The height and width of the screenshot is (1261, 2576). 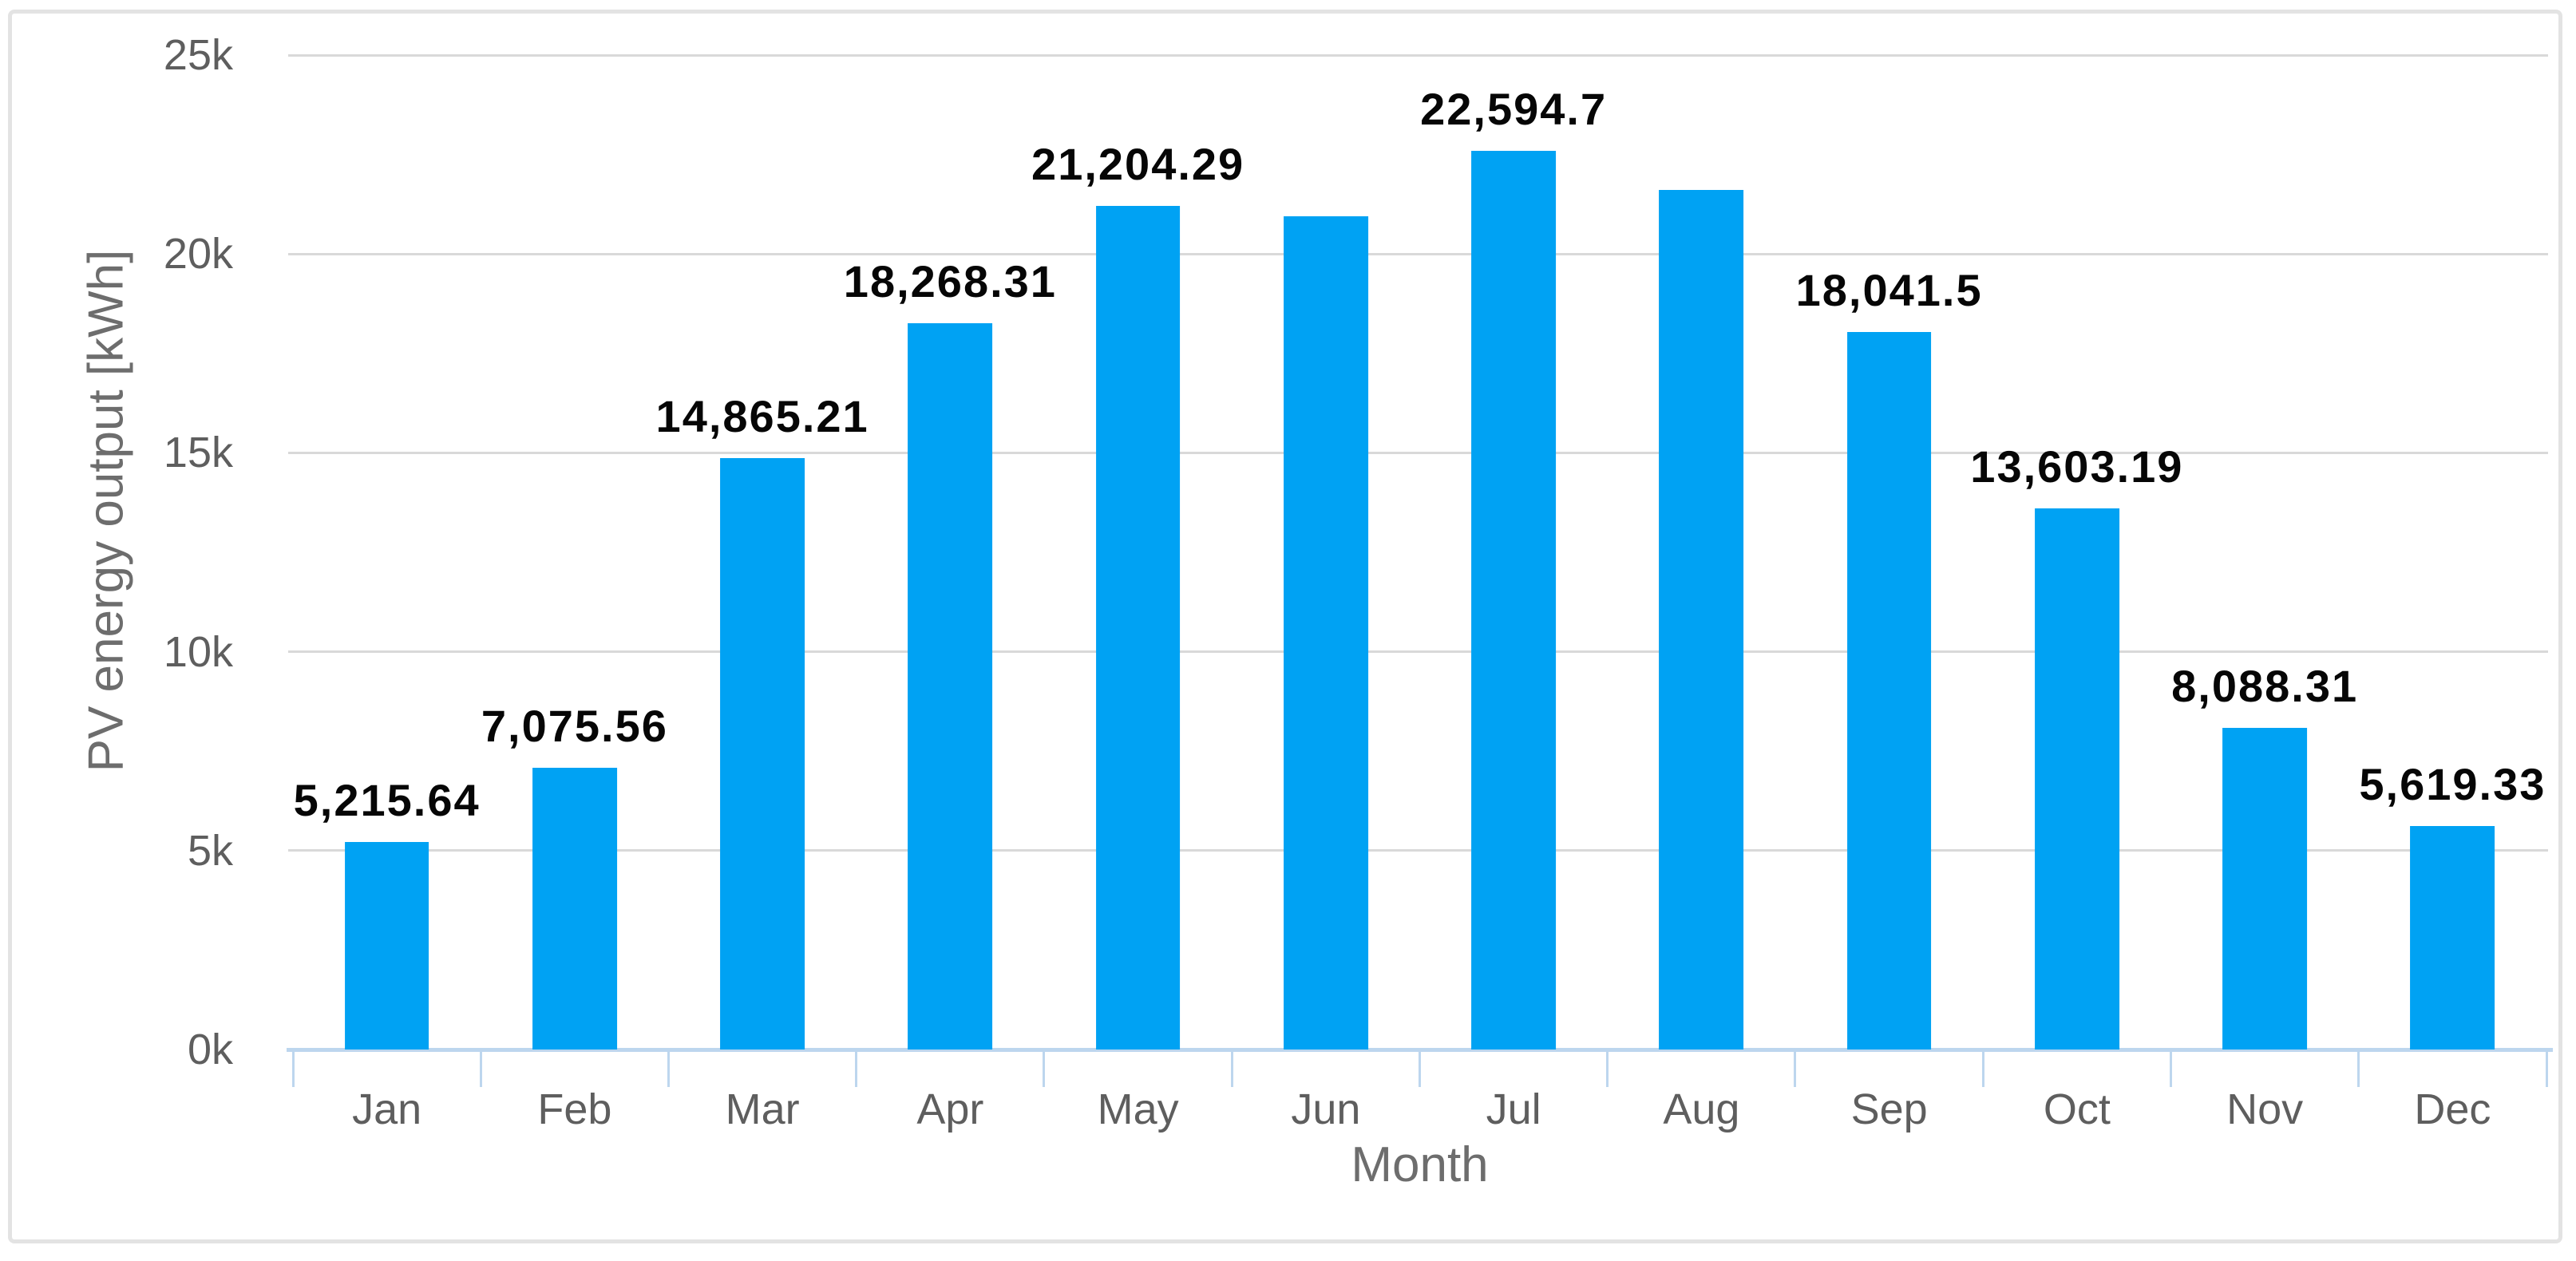 What do you see at coordinates (1514, 600) in the screenshot?
I see `bar-jul` at bounding box center [1514, 600].